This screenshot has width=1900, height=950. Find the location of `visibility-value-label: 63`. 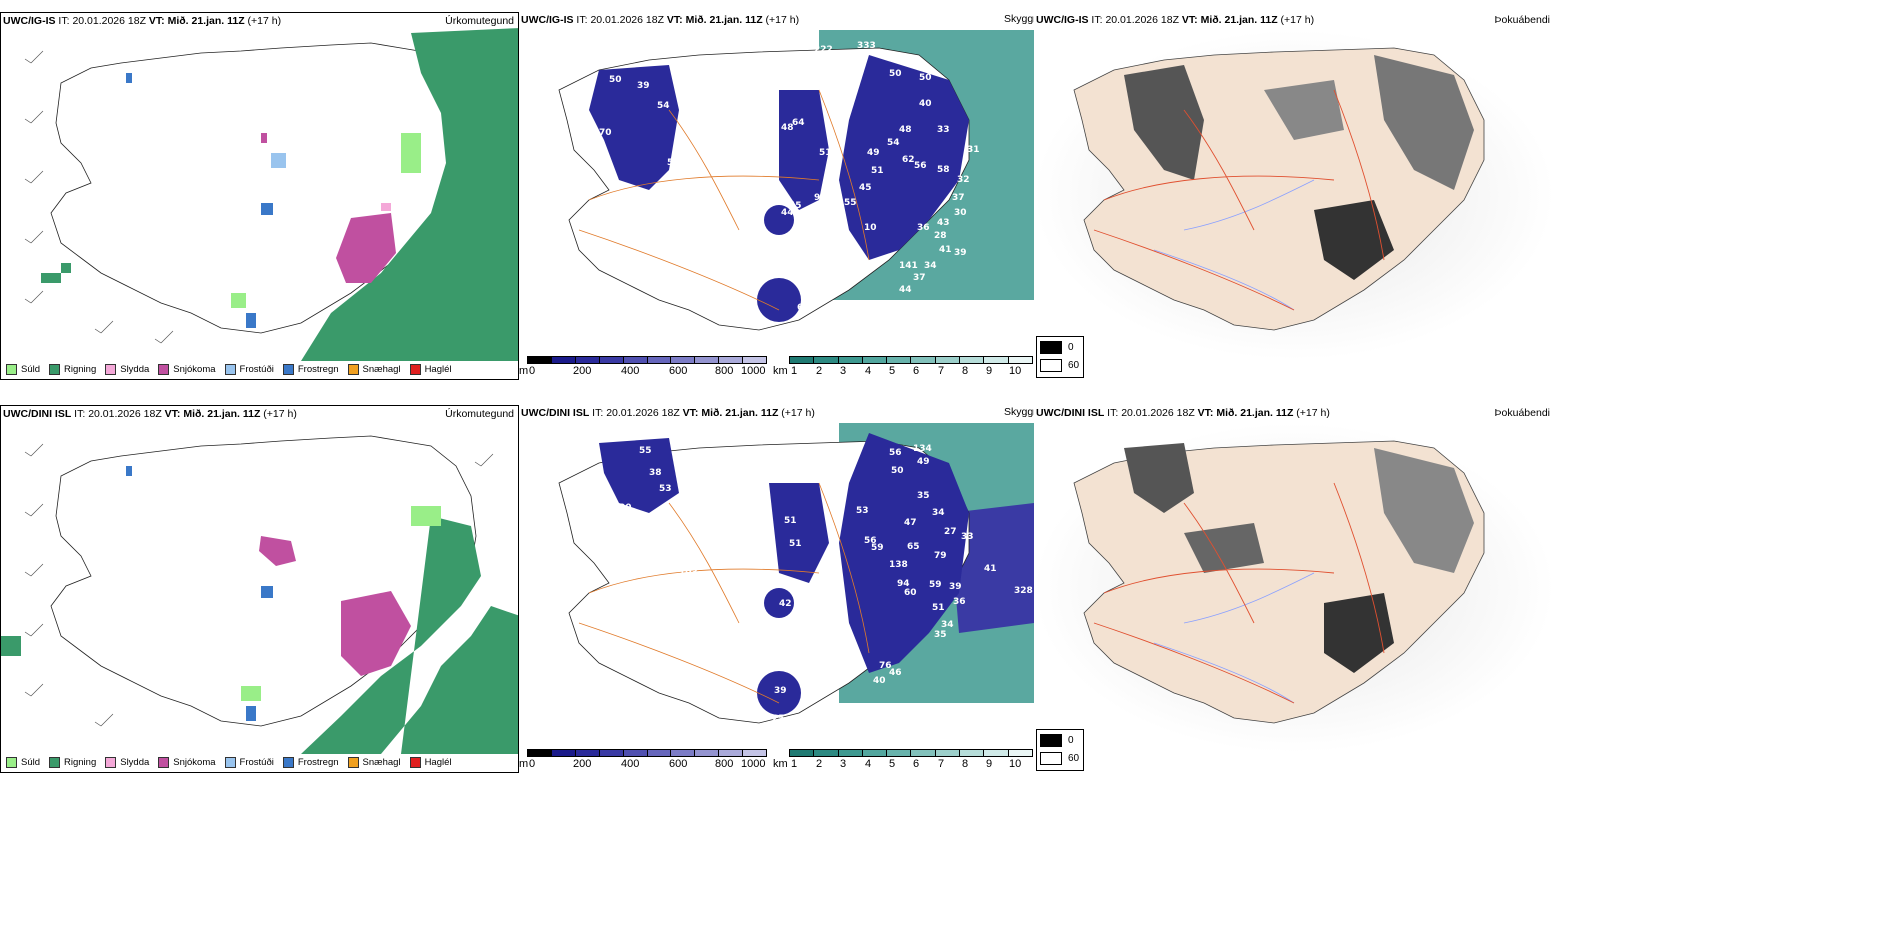

visibility-value-label: 63 is located at coordinates (755, 318).